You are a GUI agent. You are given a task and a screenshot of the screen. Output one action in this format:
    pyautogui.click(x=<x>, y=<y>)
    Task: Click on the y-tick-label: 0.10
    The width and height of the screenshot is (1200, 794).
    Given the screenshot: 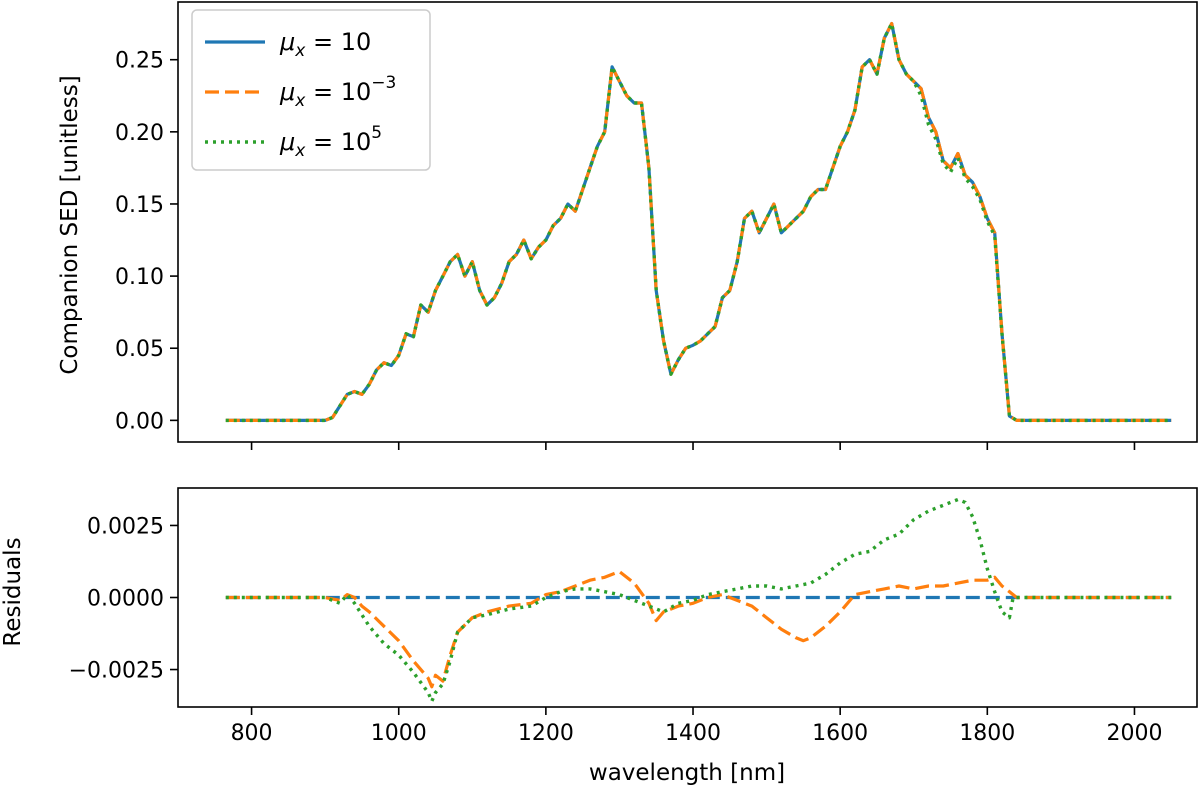 What is the action you would take?
    pyautogui.click(x=139, y=277)
    